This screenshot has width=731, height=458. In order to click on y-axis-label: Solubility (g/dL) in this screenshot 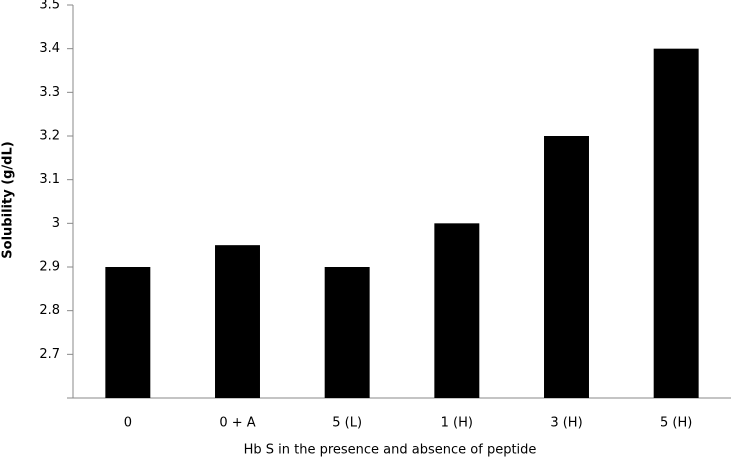, I will do `click(8, 199)`.